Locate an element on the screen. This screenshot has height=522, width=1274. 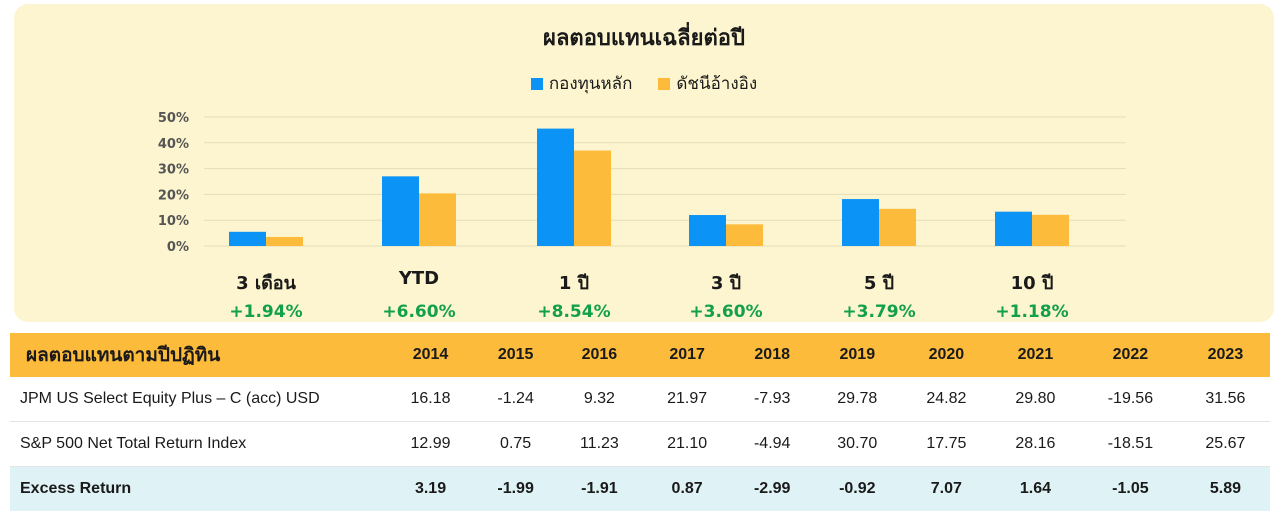
table-cell: 17.75 is located at coordinates (946, 444).